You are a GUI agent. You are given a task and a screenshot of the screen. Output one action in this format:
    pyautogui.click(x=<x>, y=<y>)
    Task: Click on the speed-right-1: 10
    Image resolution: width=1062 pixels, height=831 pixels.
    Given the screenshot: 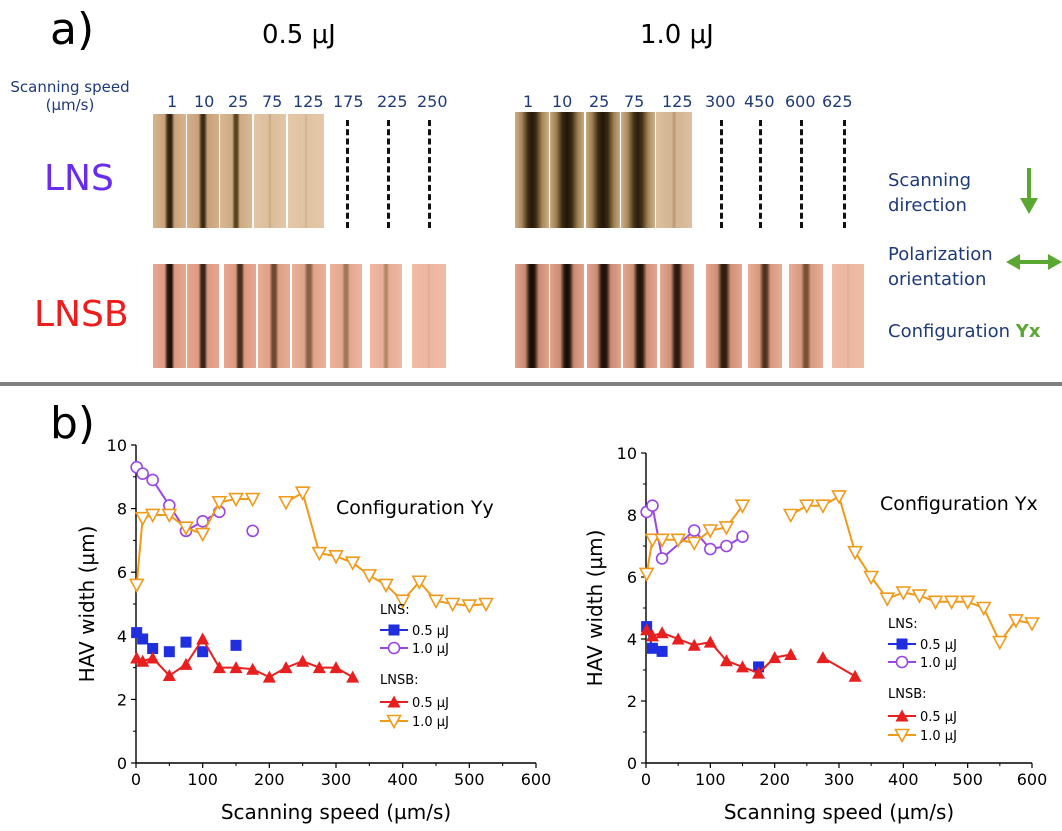 What is the action you would take?
    pyautogui.click(x=562, y=101)
    